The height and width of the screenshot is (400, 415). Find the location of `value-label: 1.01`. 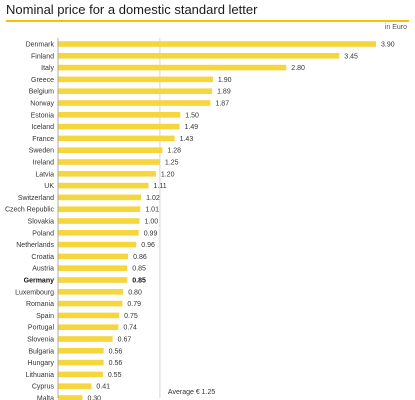

value-label: 1.01 is located at coordinates (152, 210).